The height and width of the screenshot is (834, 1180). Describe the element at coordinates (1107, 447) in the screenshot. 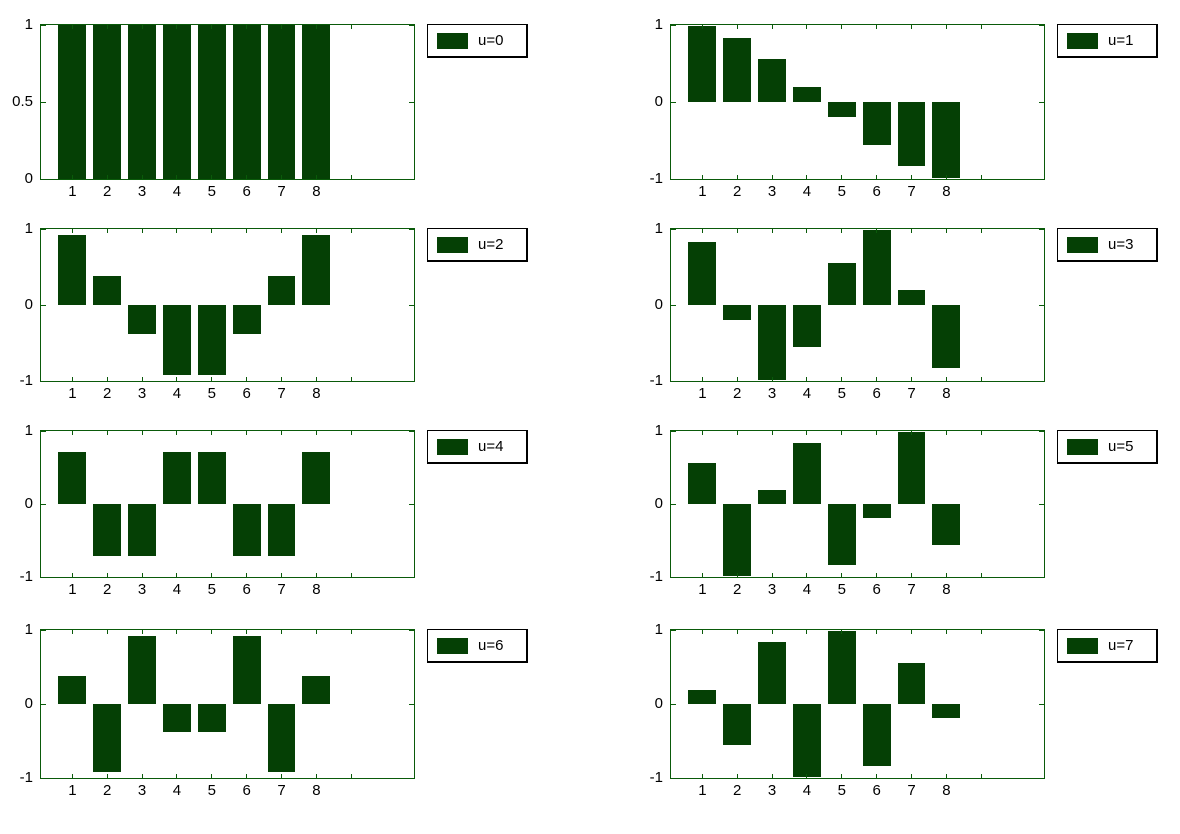

I see `legend-u5: u=5` at that location.